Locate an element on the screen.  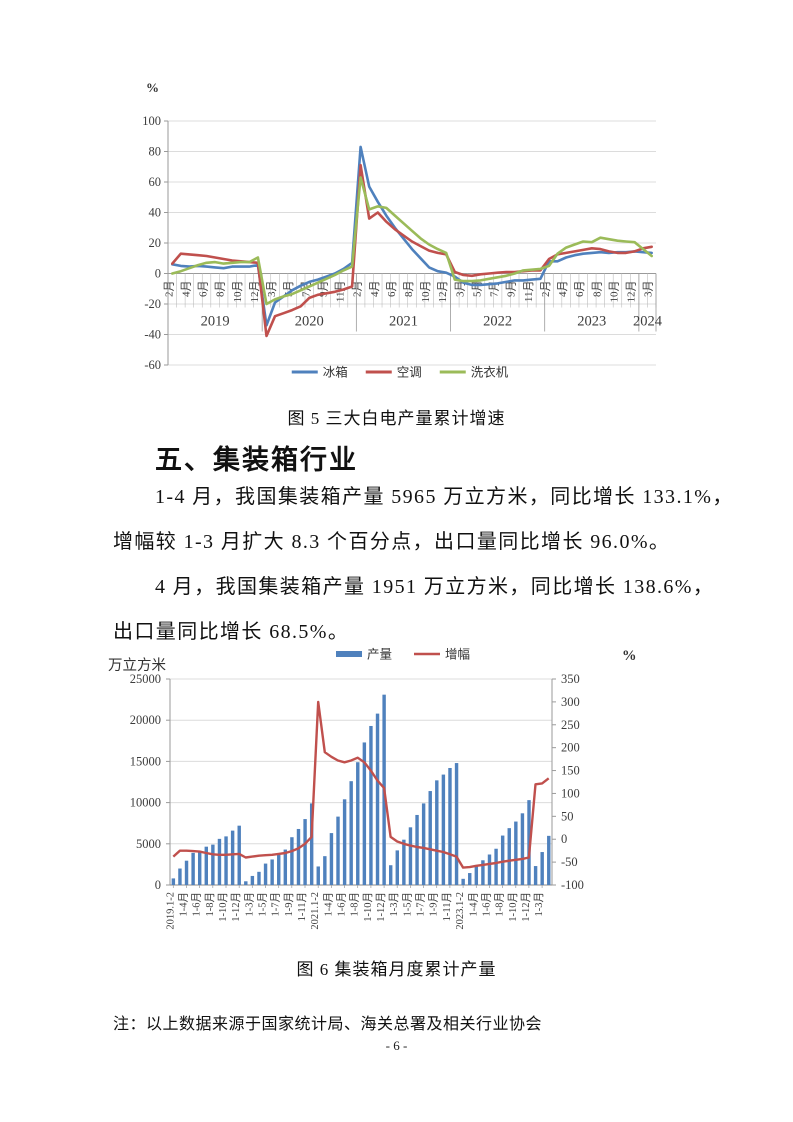
right-tick-label: 300 is located at coordinates (570, 702).